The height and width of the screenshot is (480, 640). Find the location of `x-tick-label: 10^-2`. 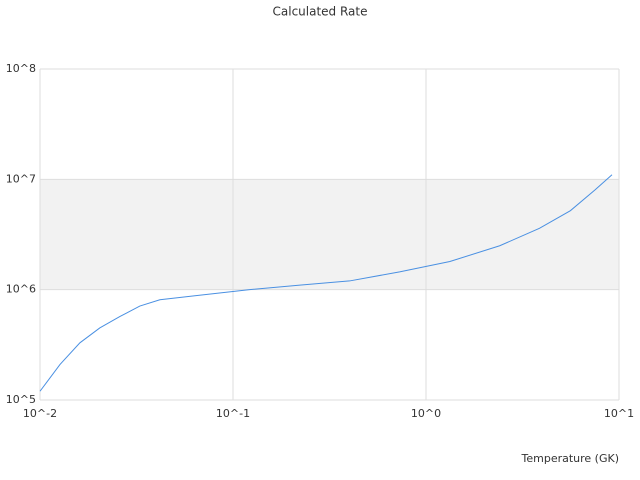

x-tick-label: 10^-2 is located at coordinates (40, 413).